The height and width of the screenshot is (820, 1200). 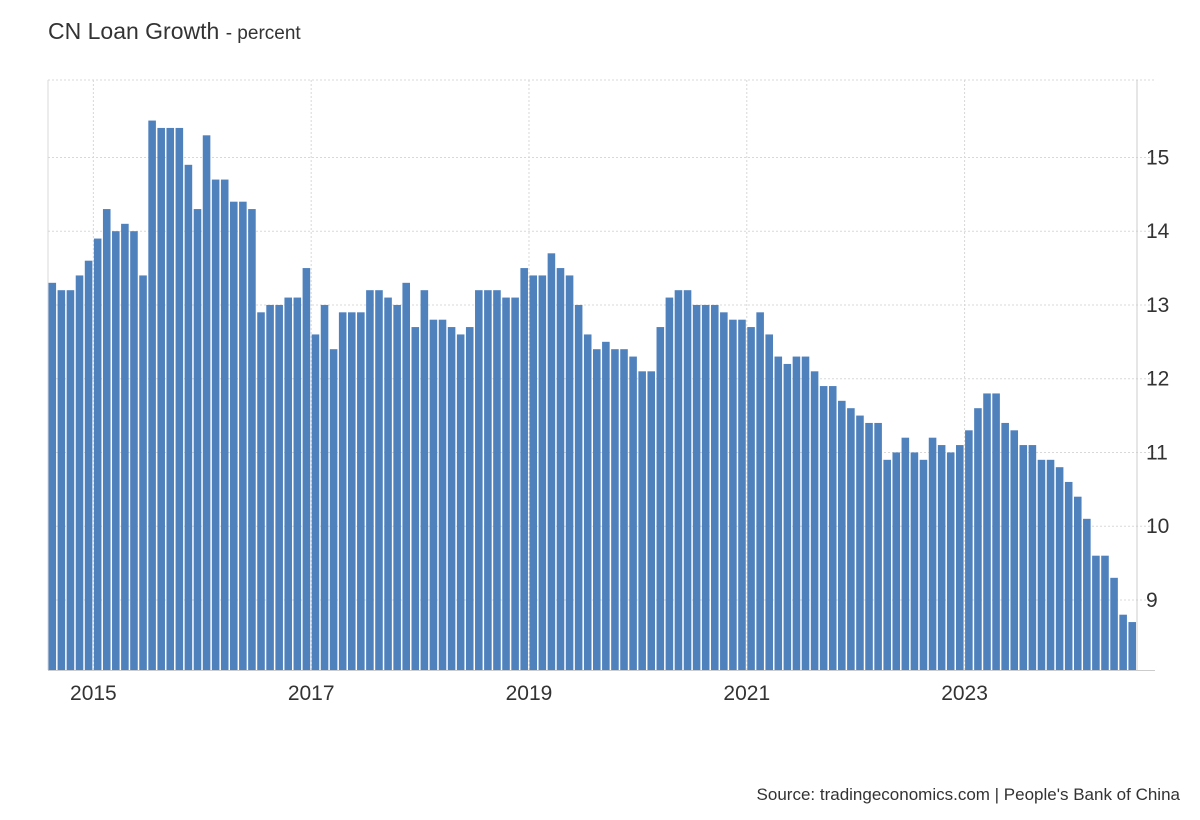 I want to click on chart-subtitle: - percent, so click(x=263, y=33).